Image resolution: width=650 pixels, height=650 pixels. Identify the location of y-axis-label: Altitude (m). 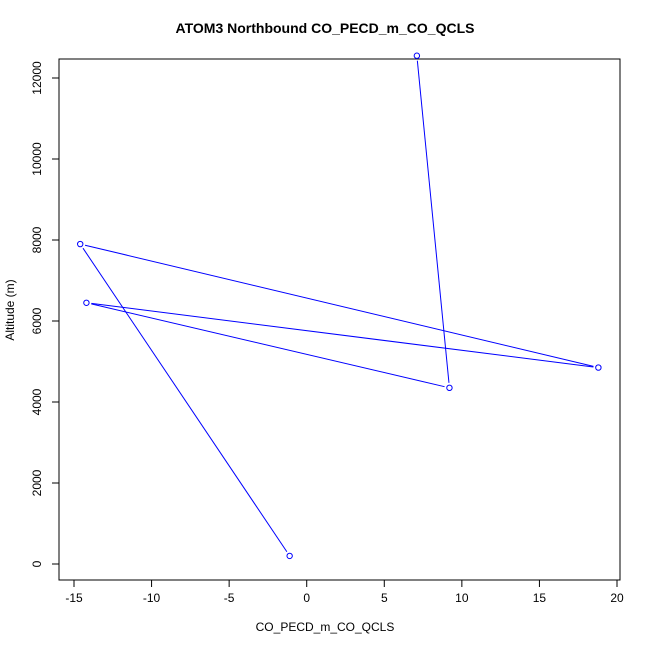
(10, 310).